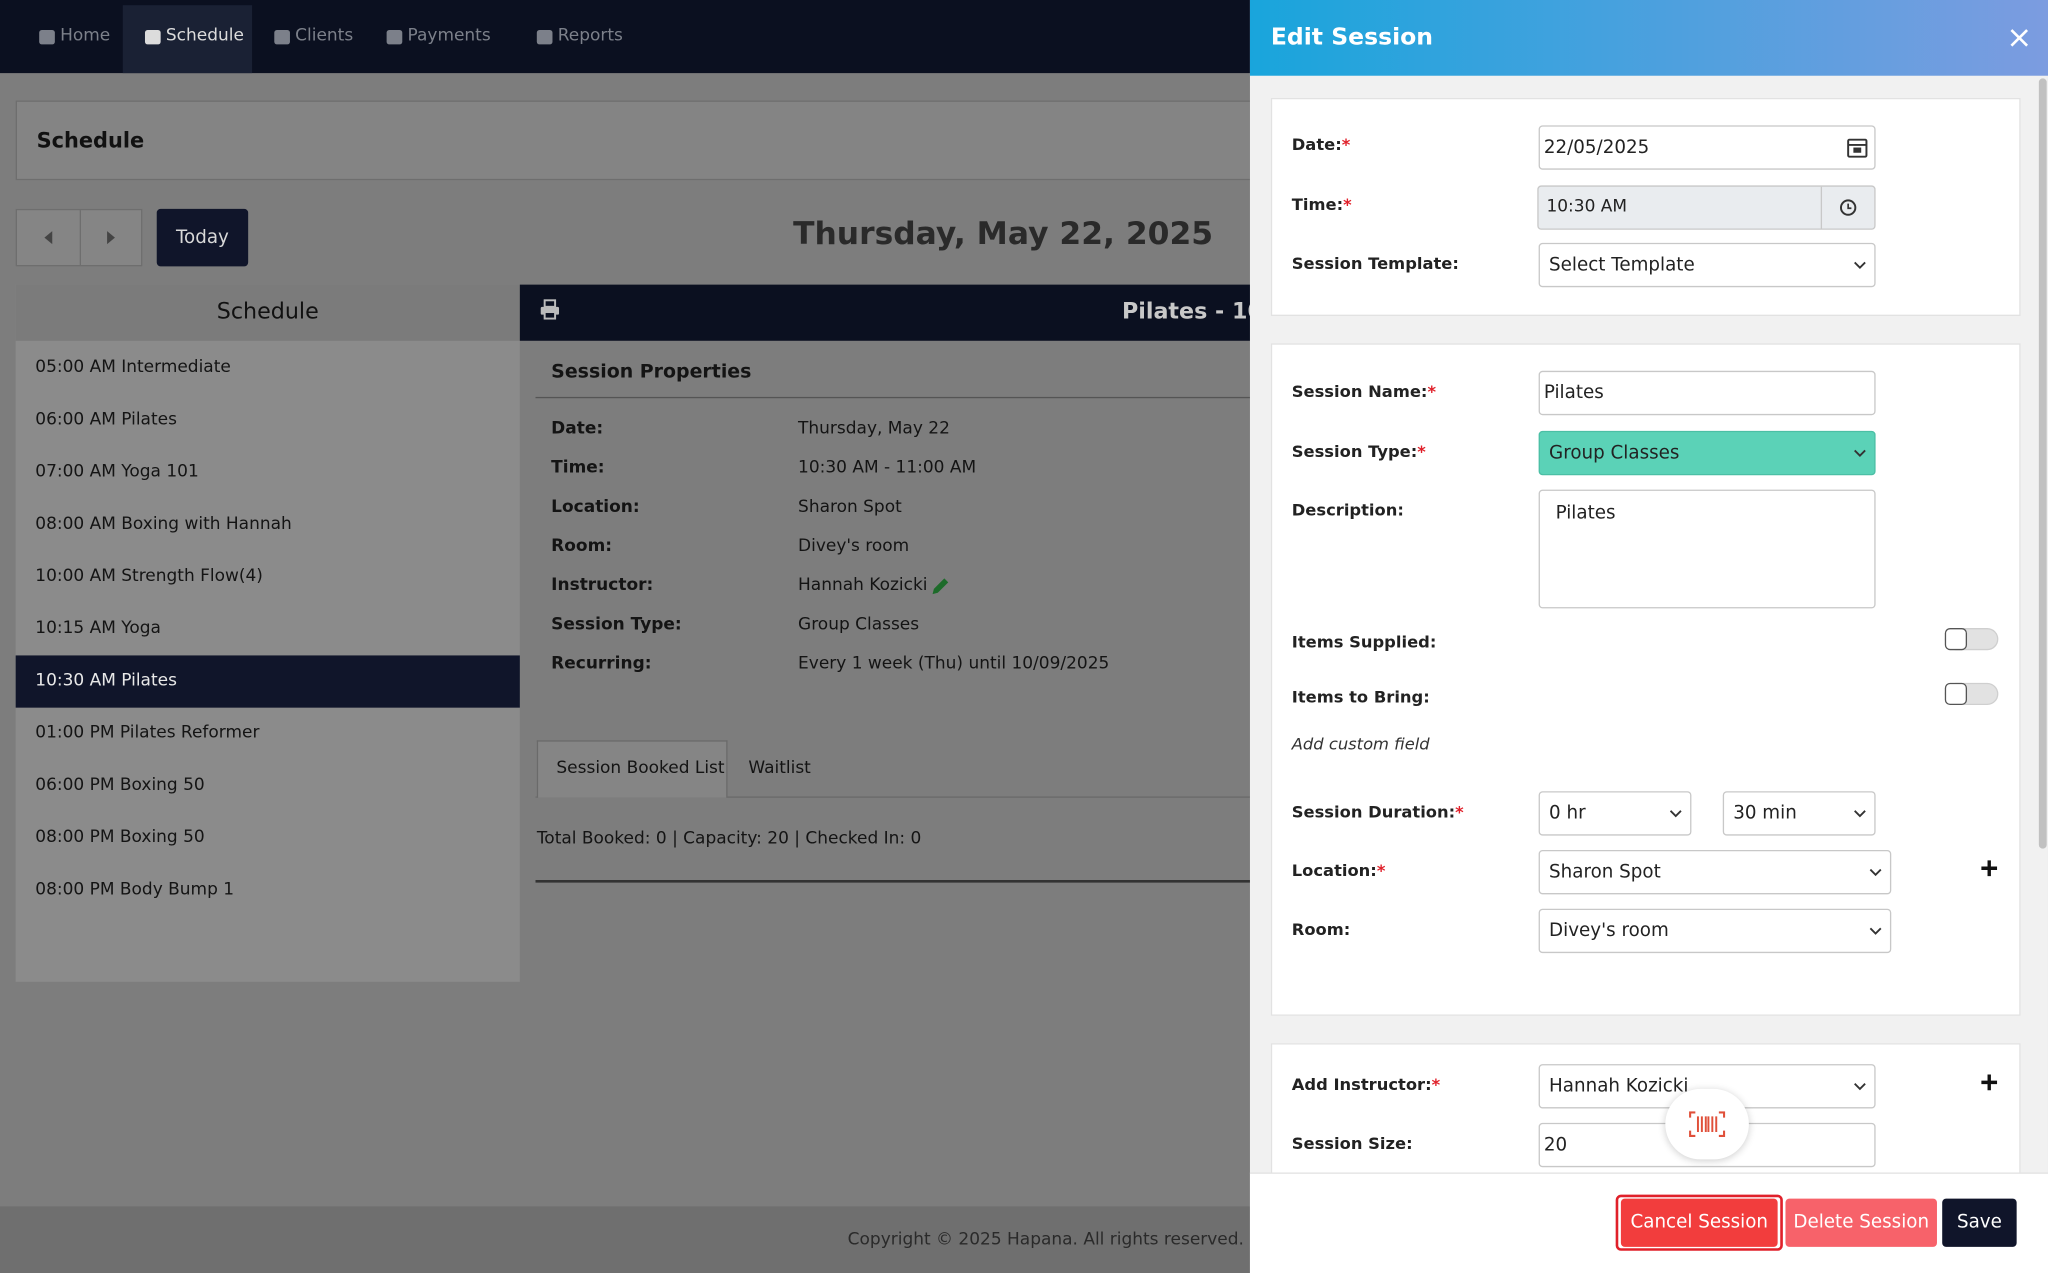 This screenshot has width=2048, height=1273. I want to click on type-select: Group Classes, so click(1707, 453).